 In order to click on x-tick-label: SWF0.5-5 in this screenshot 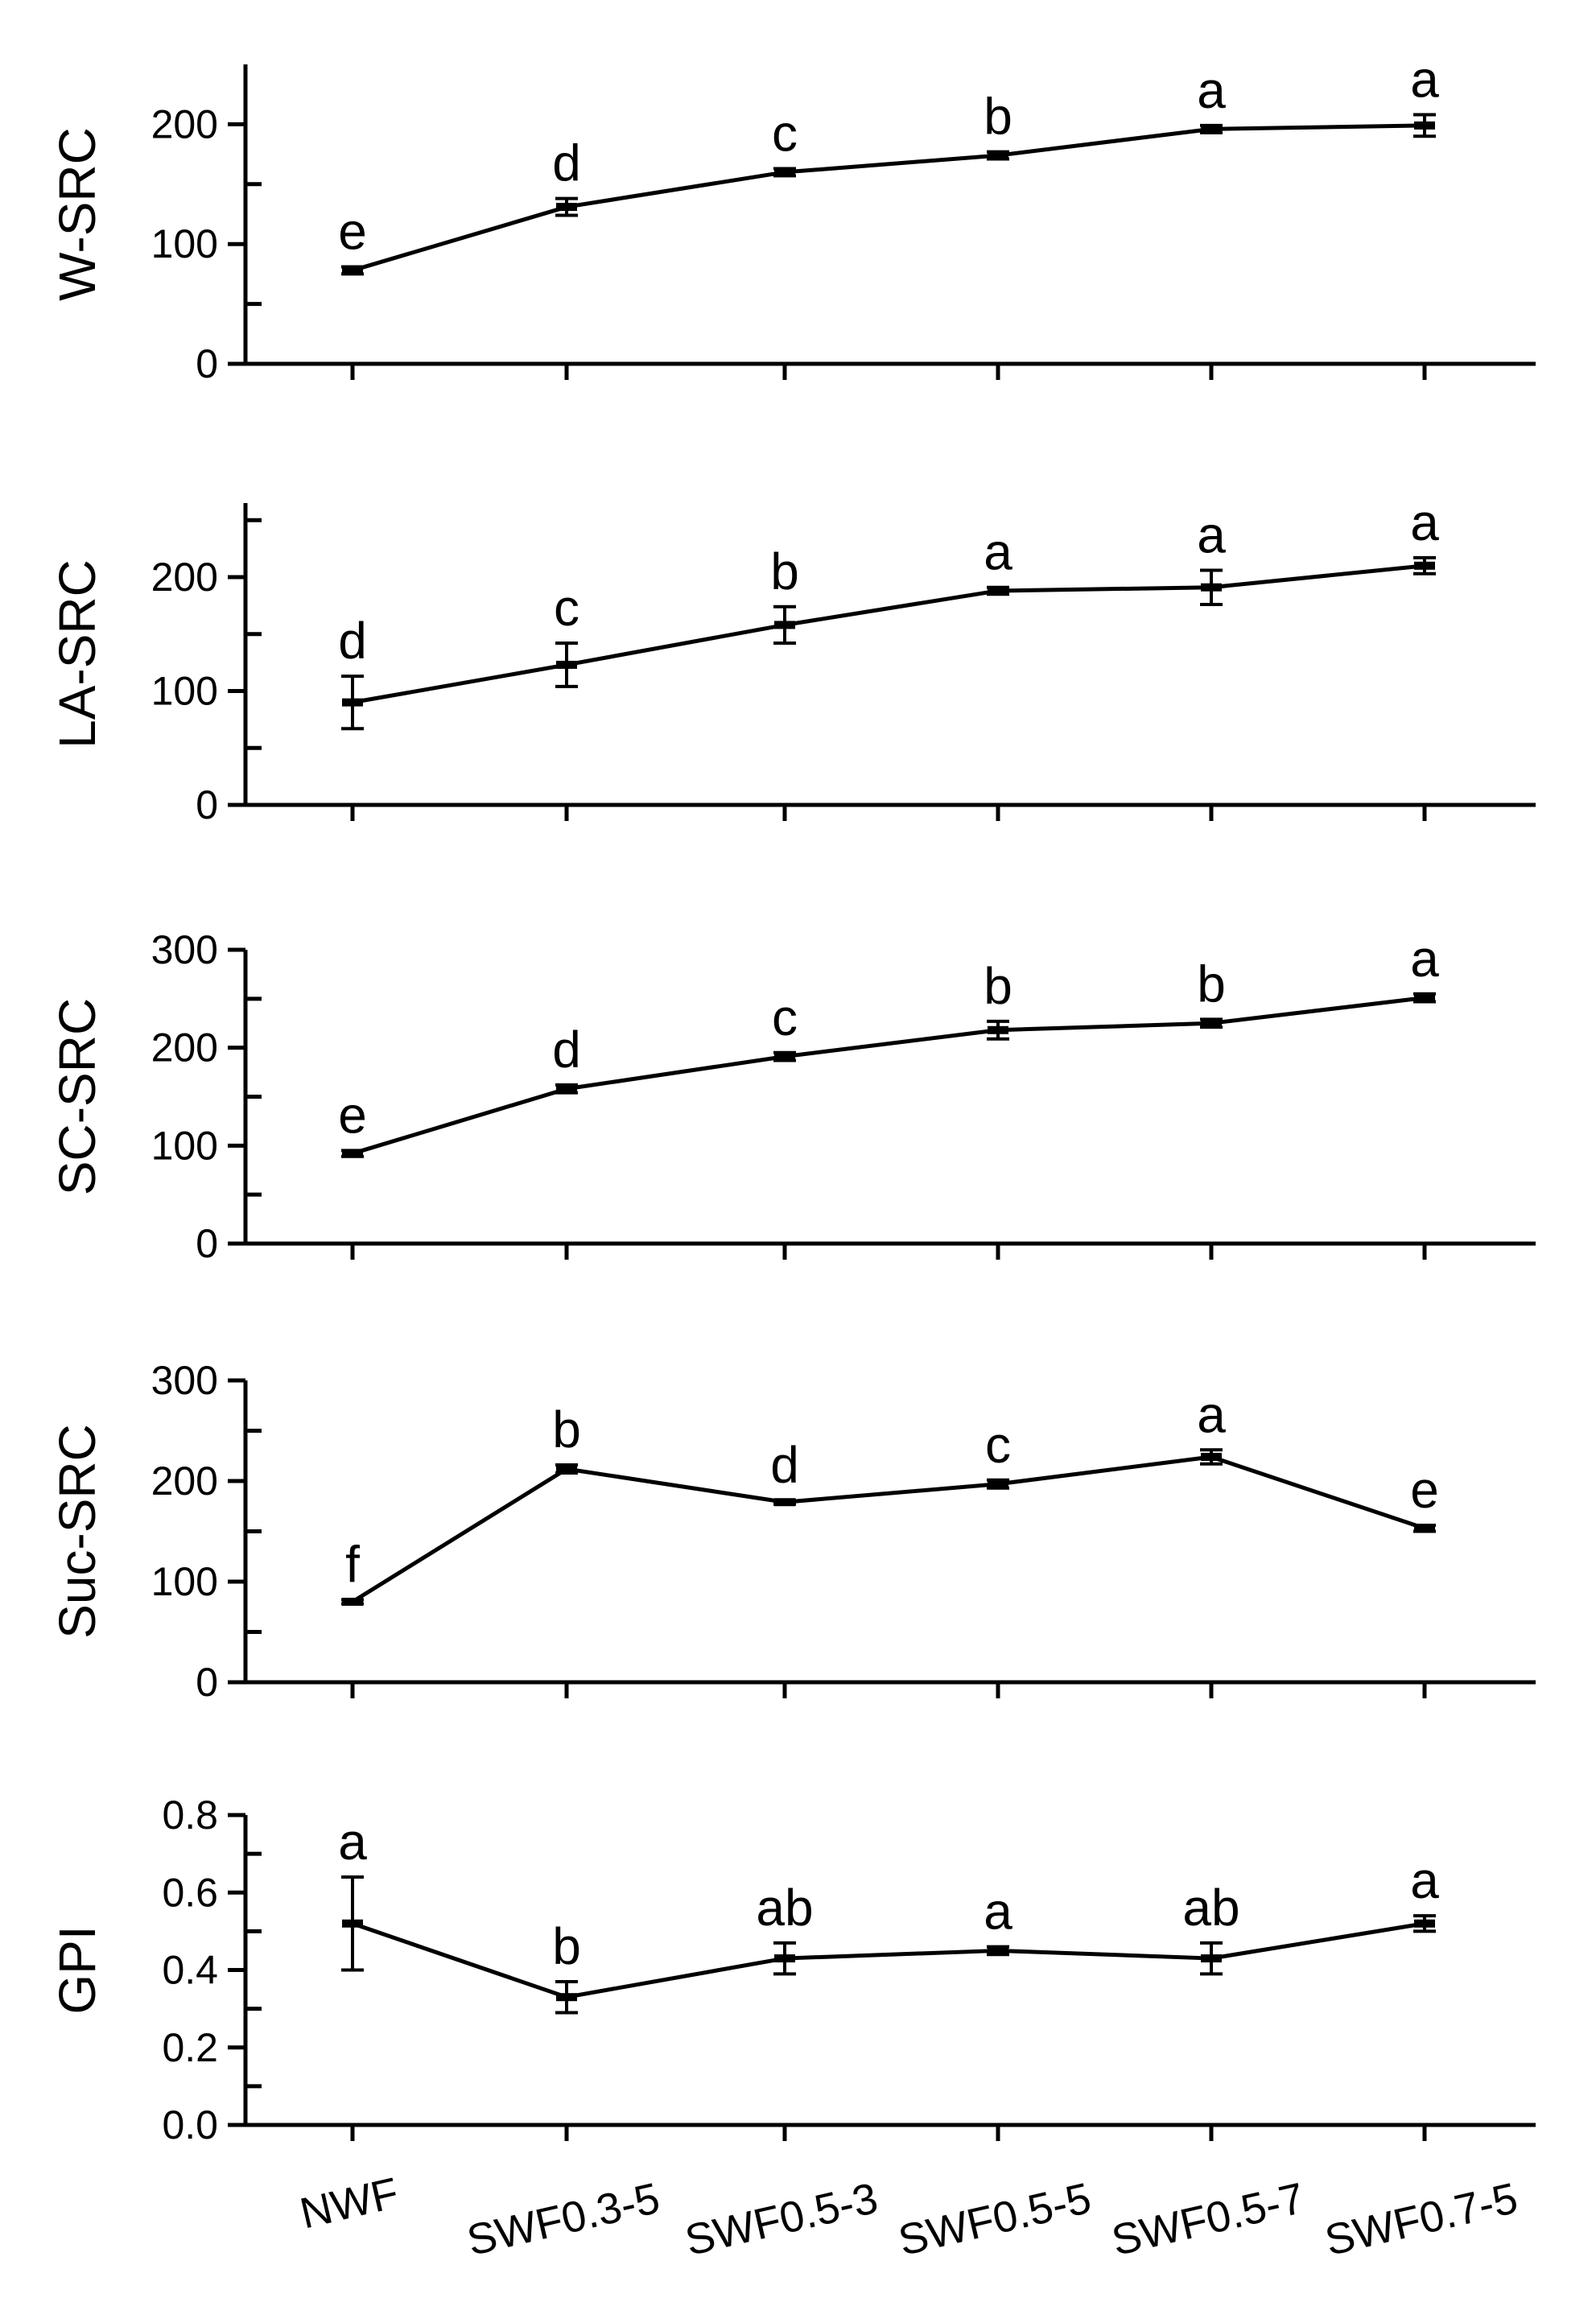, I will do `click(994, 2219)`.